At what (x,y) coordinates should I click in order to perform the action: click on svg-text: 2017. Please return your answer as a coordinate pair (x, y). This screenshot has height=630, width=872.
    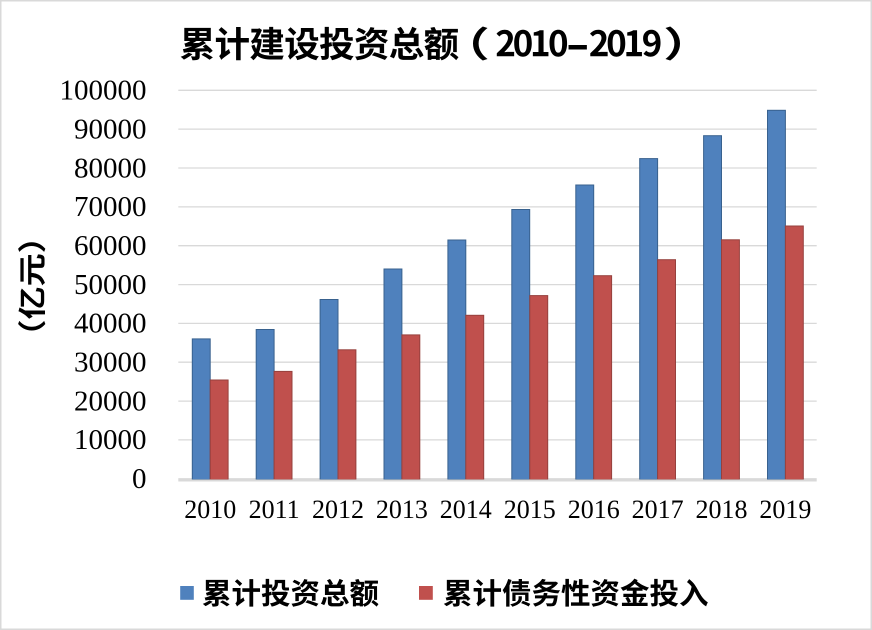
    Looking at the image, I should click on (658, 509).